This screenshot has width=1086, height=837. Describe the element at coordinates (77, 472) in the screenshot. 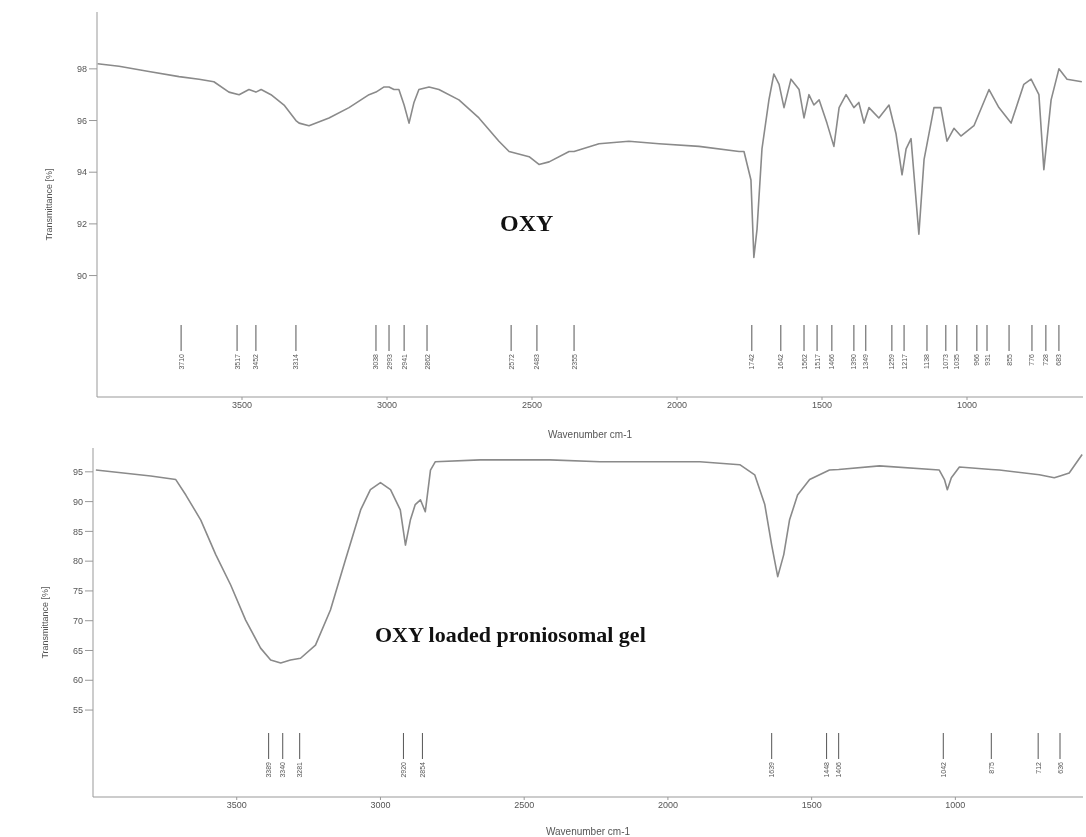

I see `y-tick-label: 95` at that location.